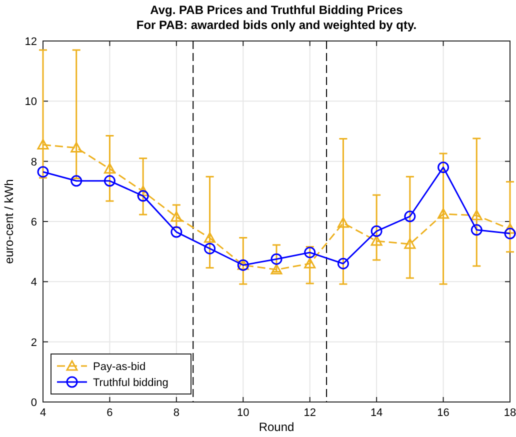 The image size is (516, 437). I want to click on chart-subtitle: For PAB: awarded bids only and weighted by qty., so click(276, 25).